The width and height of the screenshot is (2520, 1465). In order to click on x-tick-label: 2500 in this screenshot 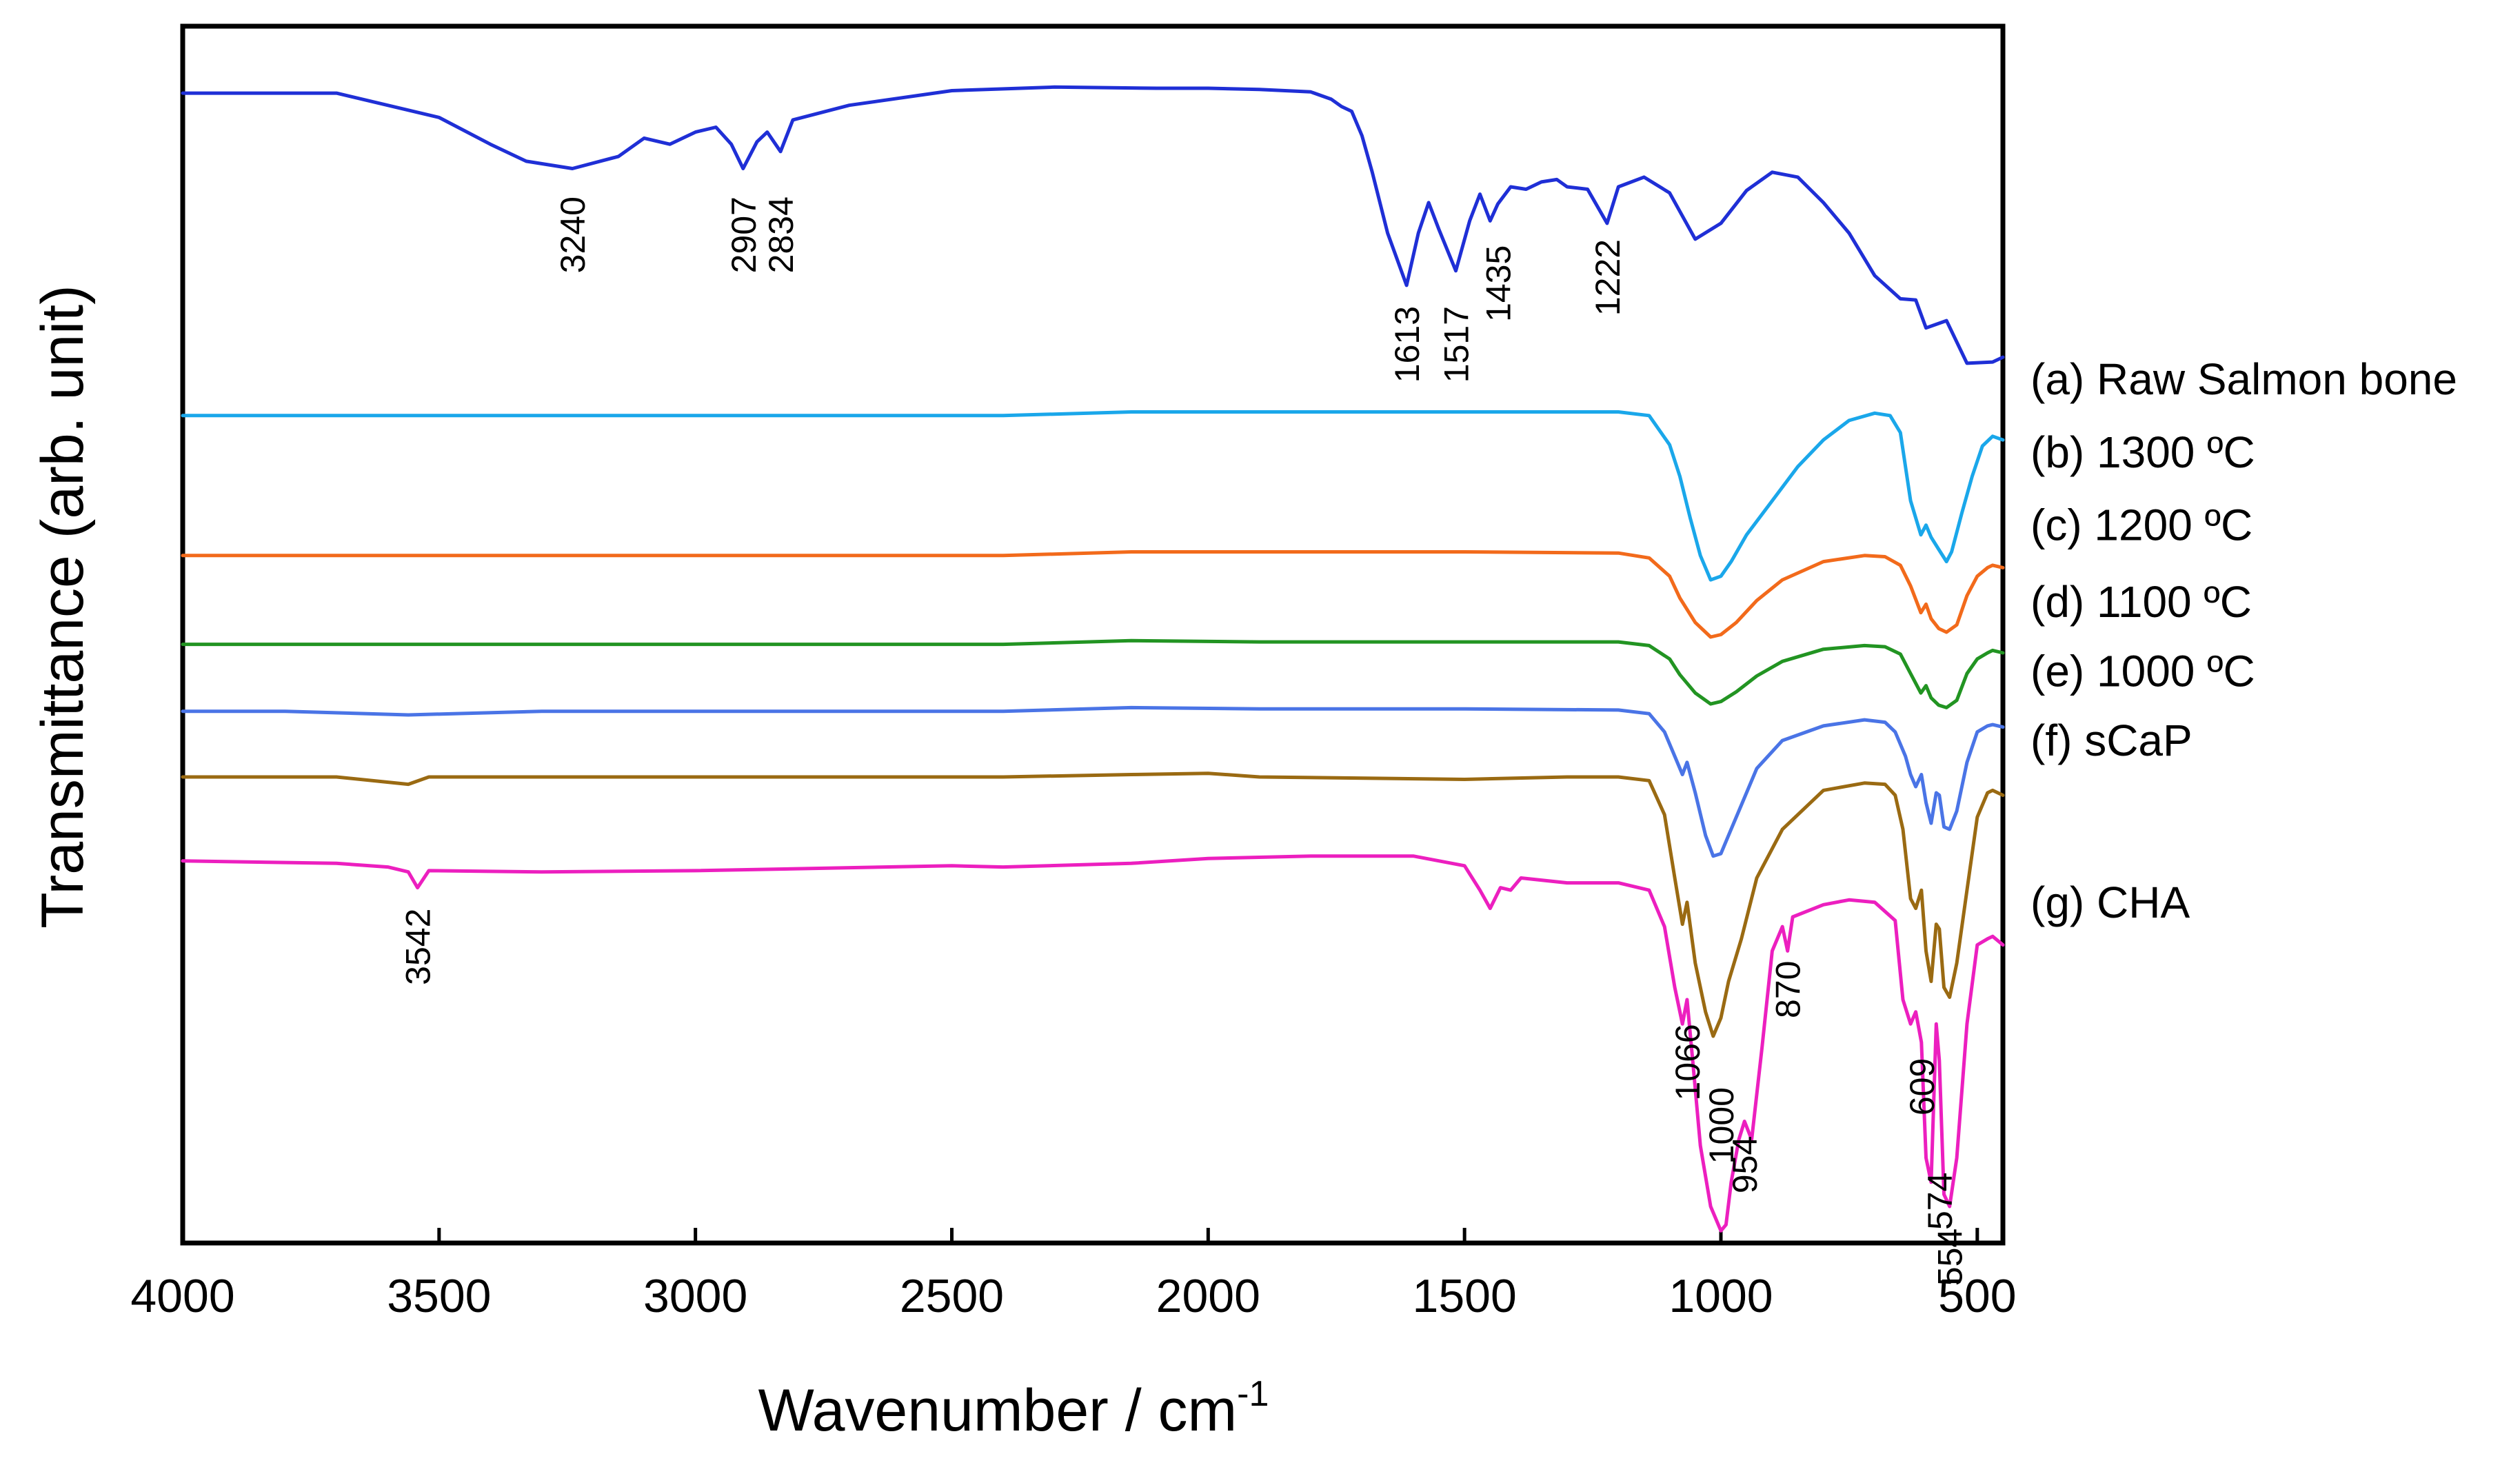, I will do `click(952, 1296)`.